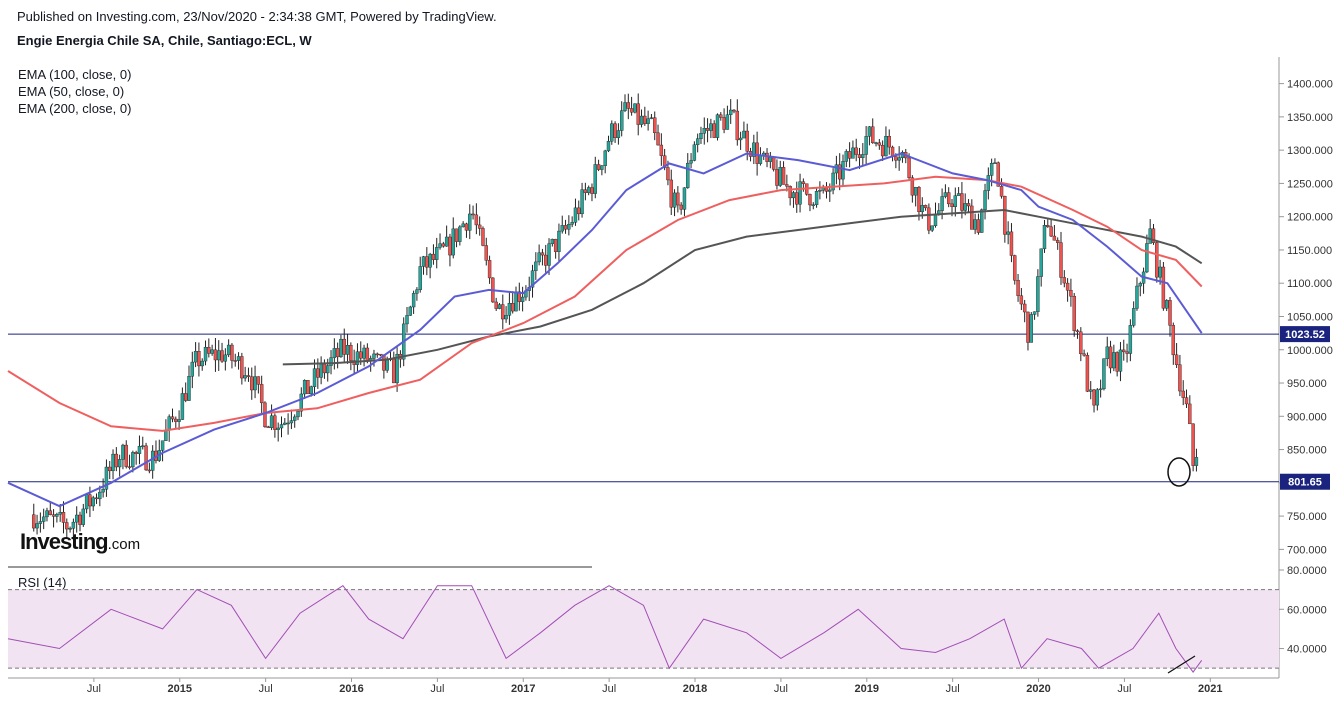  Describe the element at coordinates (1307, 610) in the screenshot. I see `rsi-y-tick-label: 60.0000` at that location.